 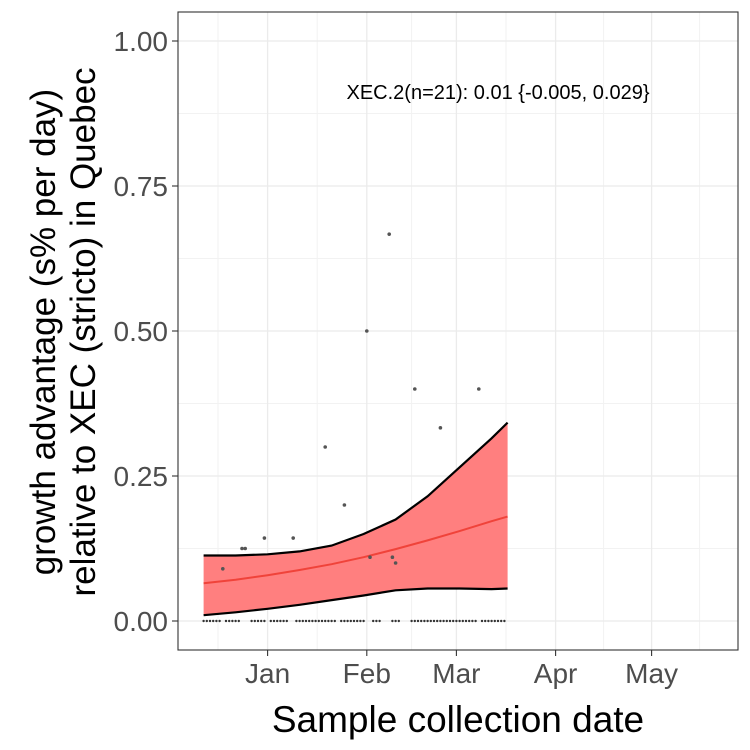 I want to click on x-tick-label: Apr, so click(x=556, y=673).